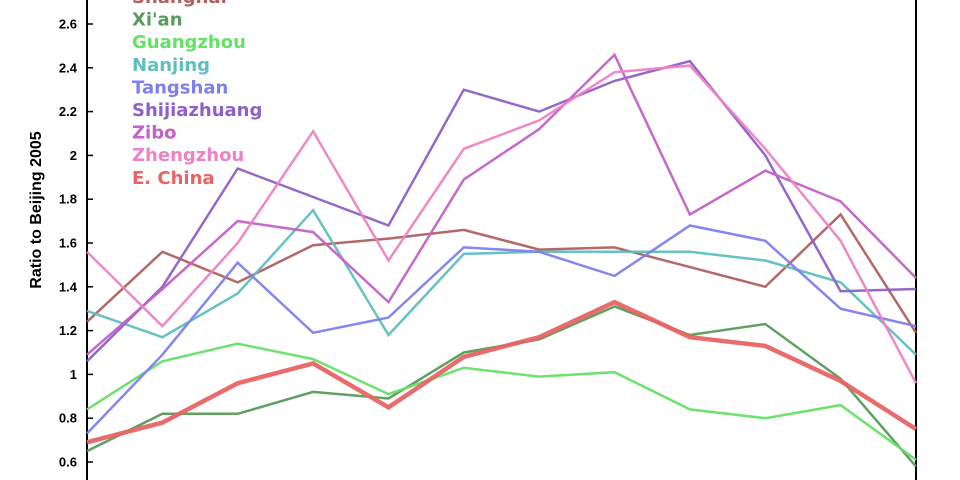 The height and width of the screenshot is (480, 960). What do you see at coordinates (157, 20) in the screenshot?
I see `legend-entry-xi-an: Xi'an` at bounding box center [157, 20].